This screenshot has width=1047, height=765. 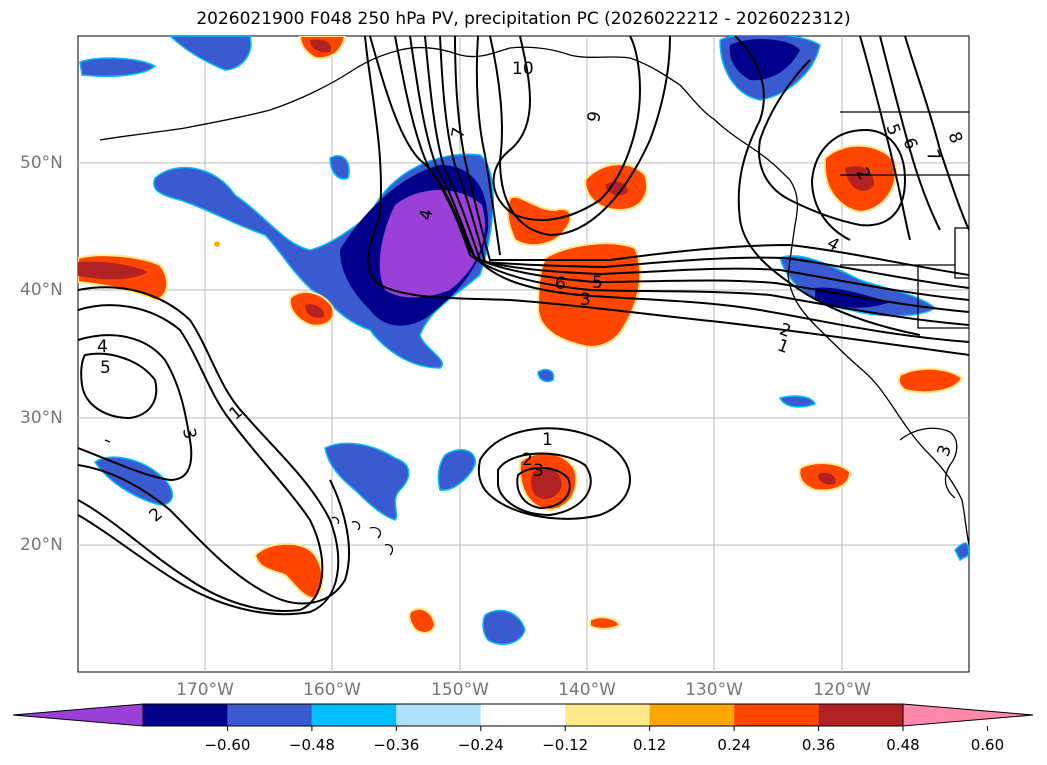 I want to click on contour-label: 2, so click(x=527, y=460).